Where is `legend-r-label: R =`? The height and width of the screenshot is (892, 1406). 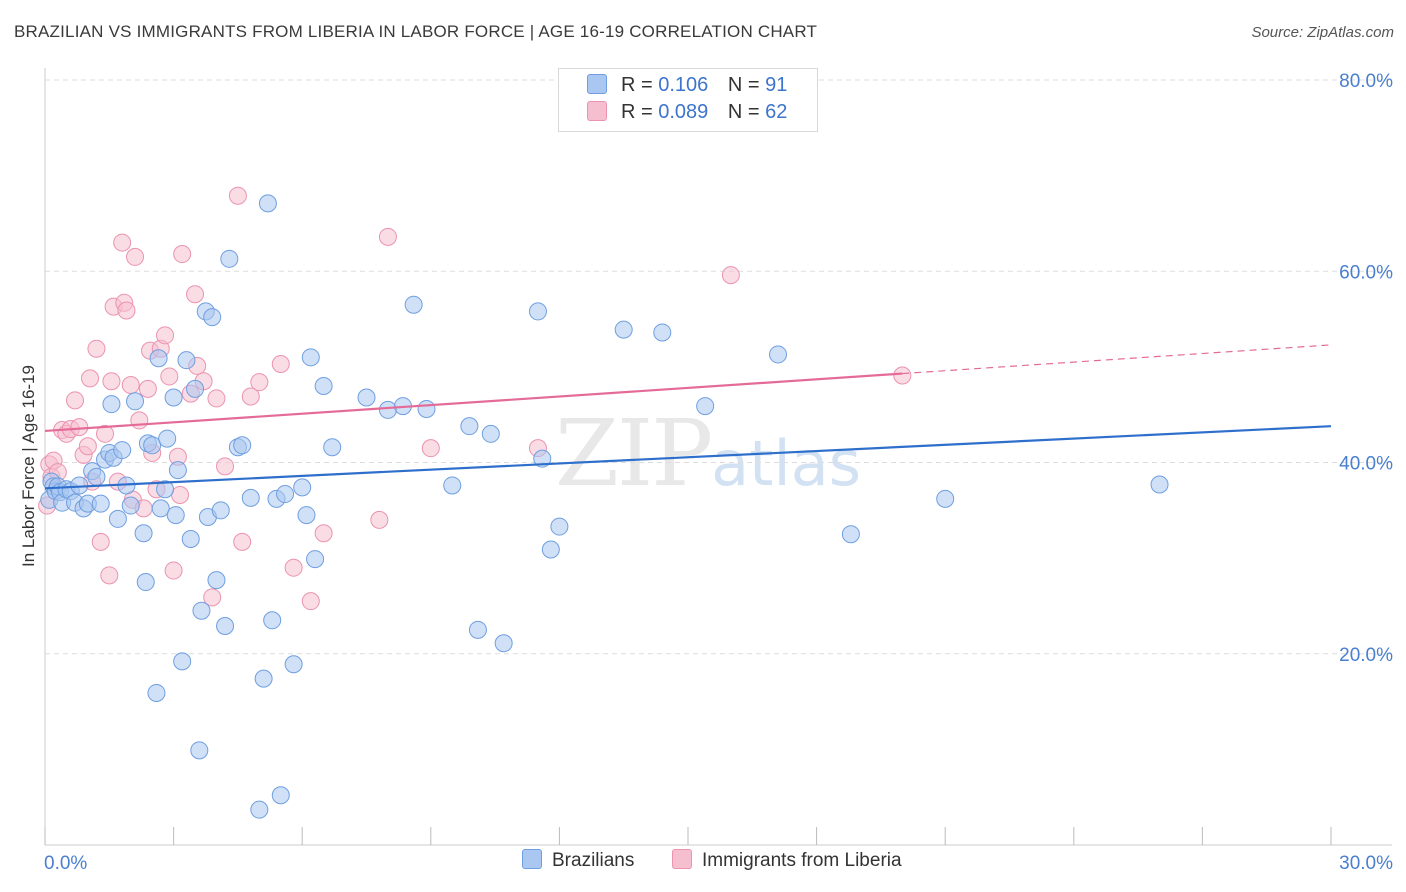 legend-r-label: R = is located at coordinates (637, 85).